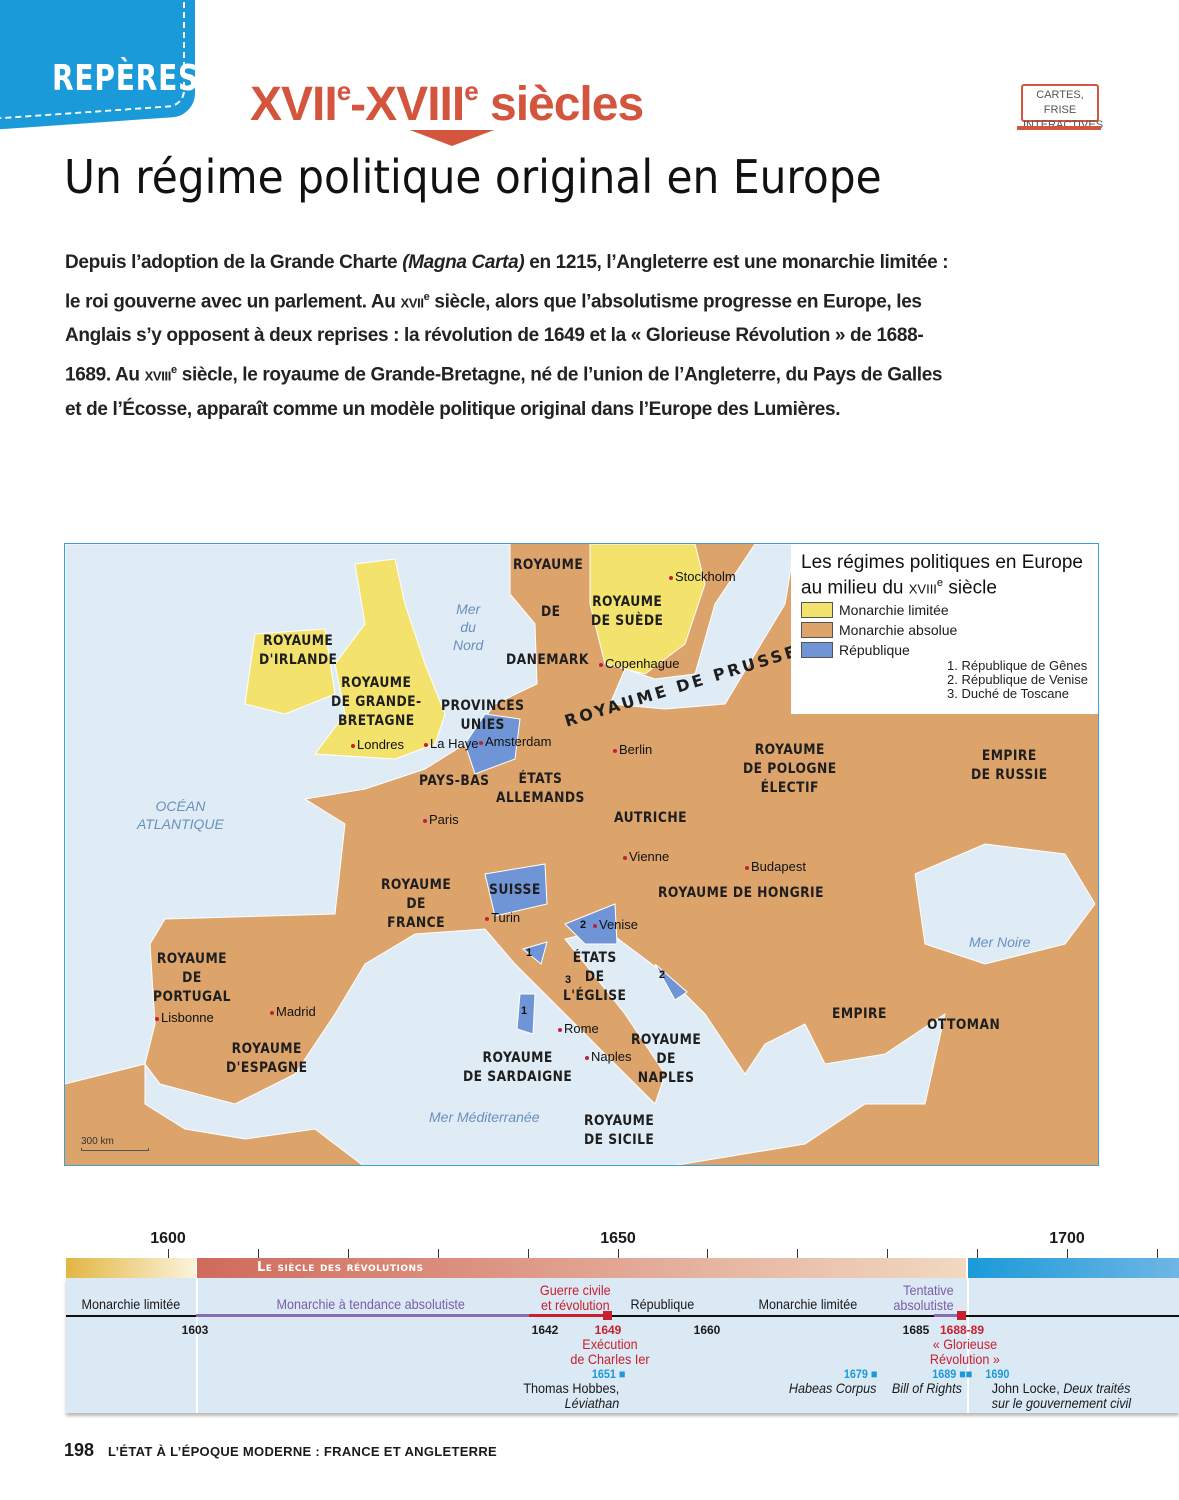 This screenshot has height=1500, width=1179. What do you see at coordinates (1067, 1238) in the screenshot?
I see `year-label: 1700` at bounding box center [1067, 1238].